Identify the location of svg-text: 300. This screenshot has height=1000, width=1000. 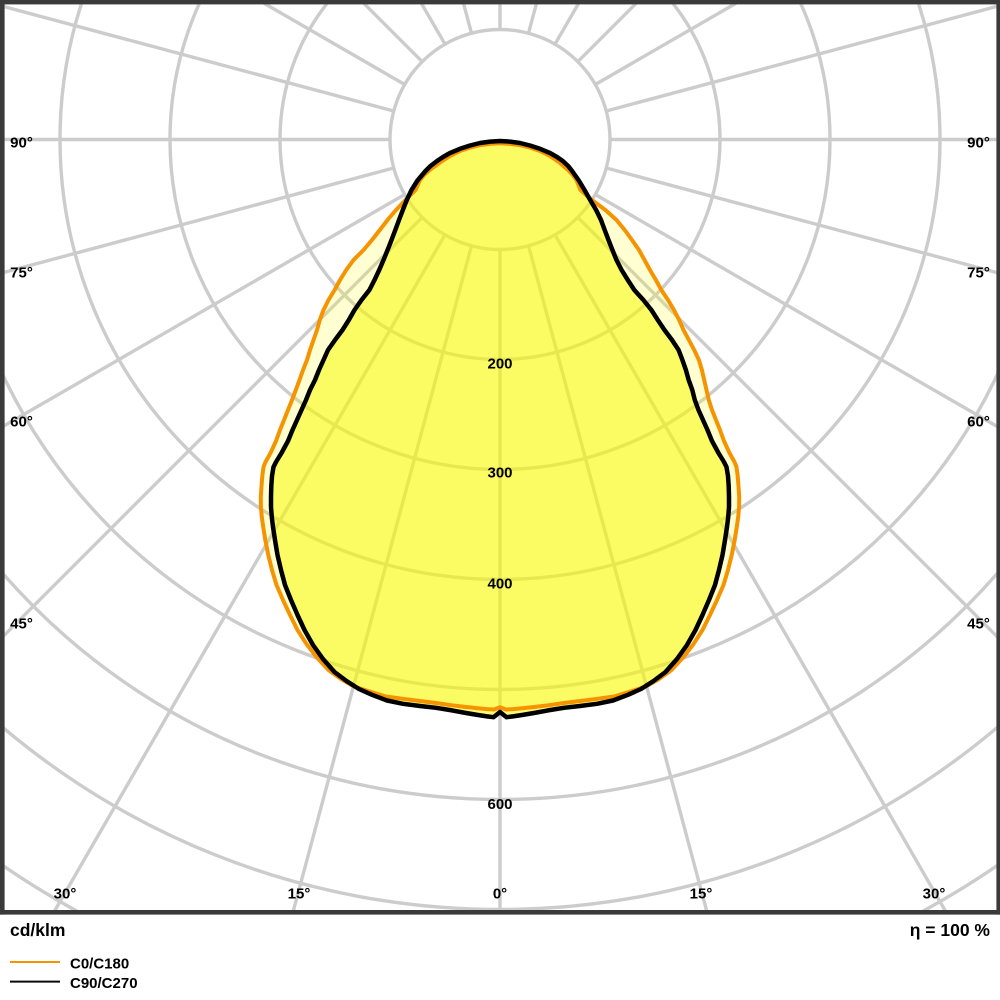
(499, 473).